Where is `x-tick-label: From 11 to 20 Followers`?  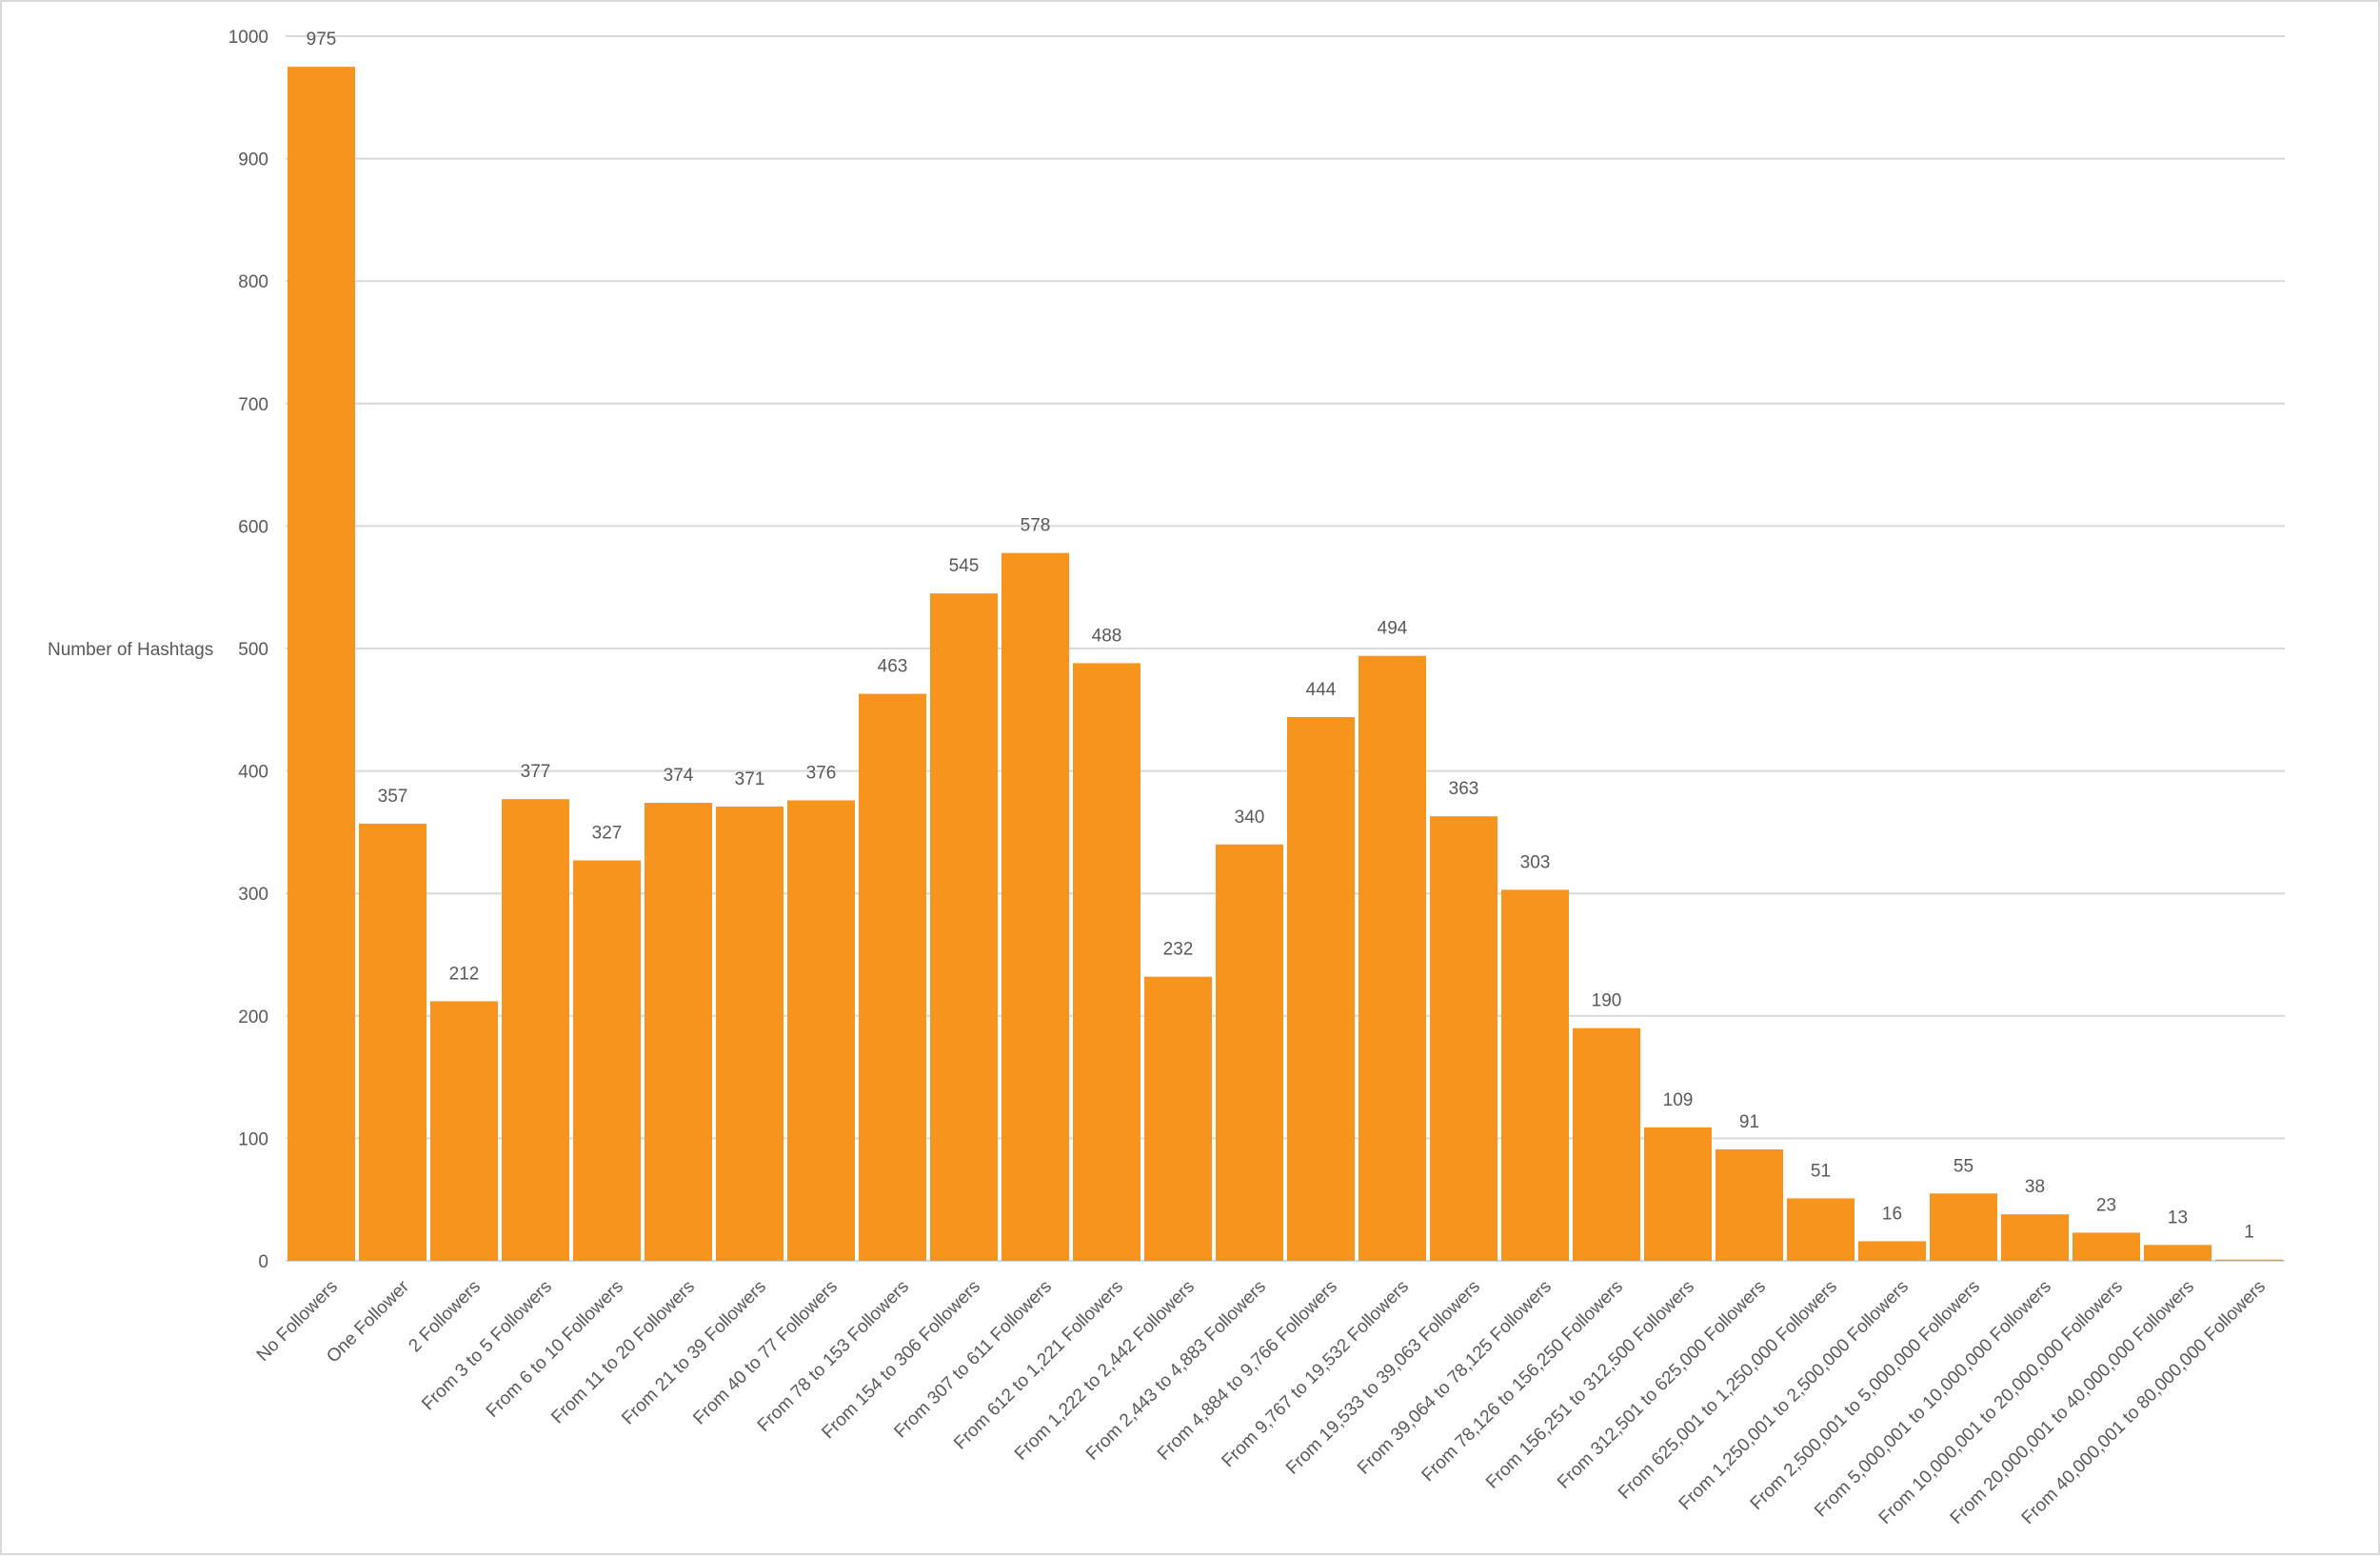 x-tick-label: From 11 to 20 Followers is located at coordinates (623, 1352).